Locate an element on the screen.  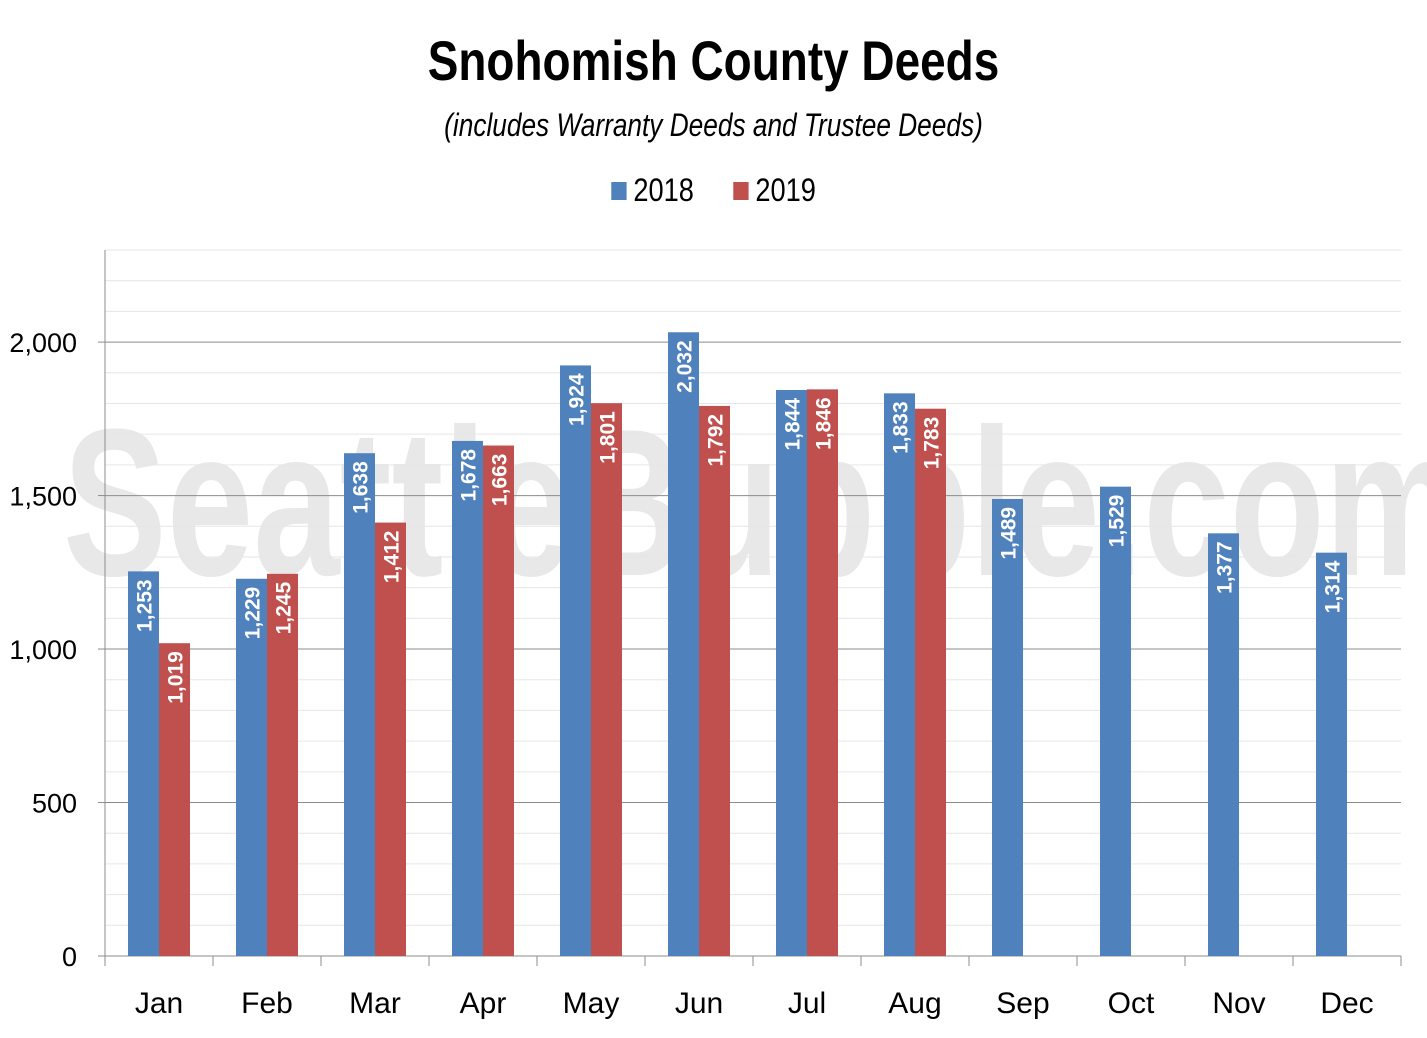
data-label-2018-may: 1,924 is located at coordinates (577, 399).